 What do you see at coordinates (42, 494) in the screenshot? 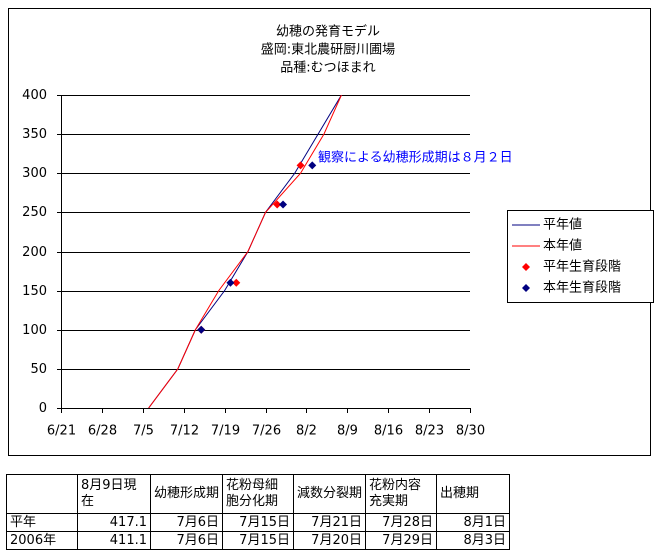
I see `header-cell` at bounding box center [42, 494].